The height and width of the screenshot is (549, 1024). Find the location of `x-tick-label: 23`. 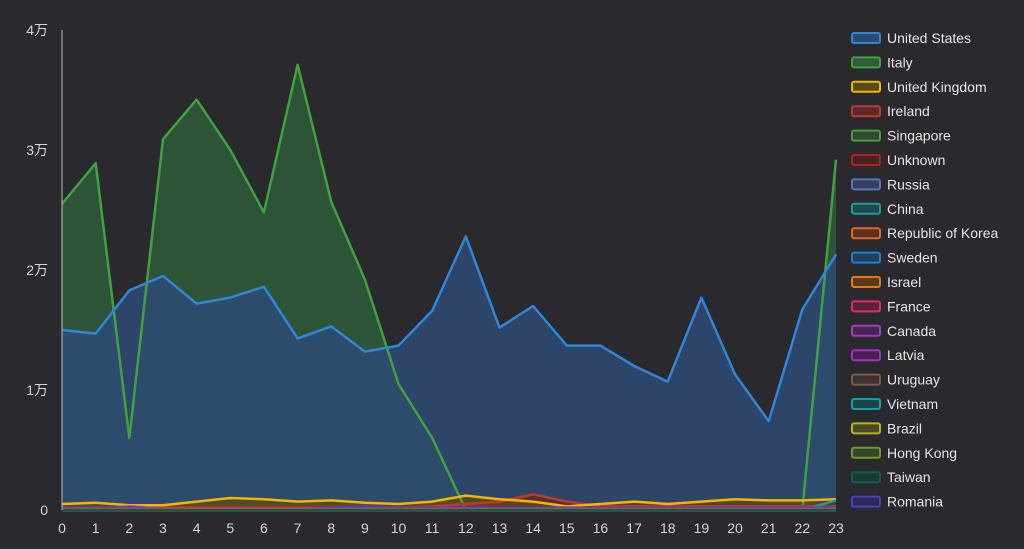

x-tick-label: 23 is located at coordinates (836, 528).